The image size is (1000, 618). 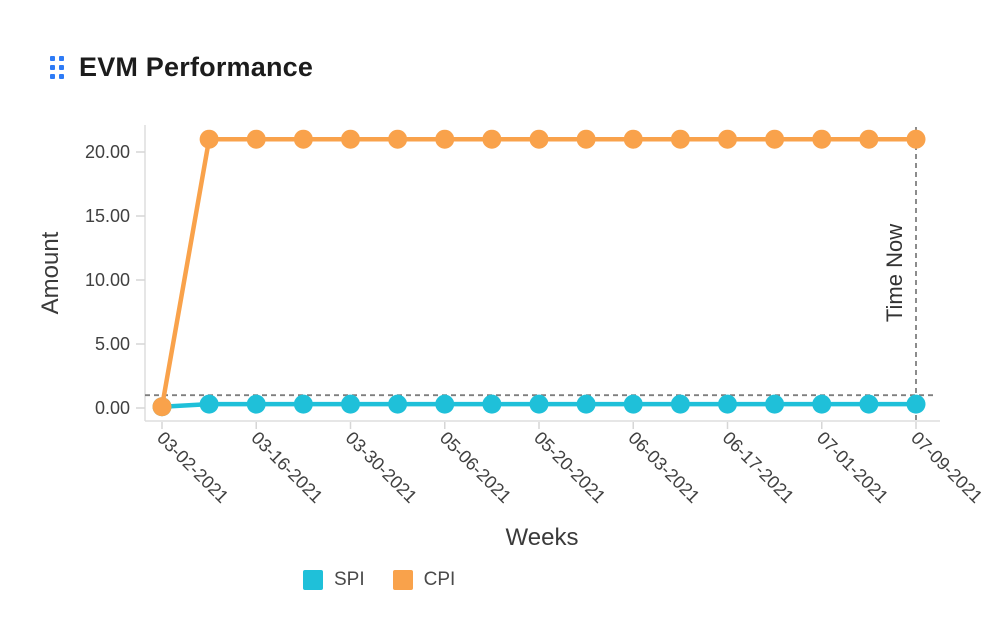 What do you see at coordinates (852, 467) in the screenshot?
I see `x-tick-label: 07-01-2021` at bounding box center [852, 467].